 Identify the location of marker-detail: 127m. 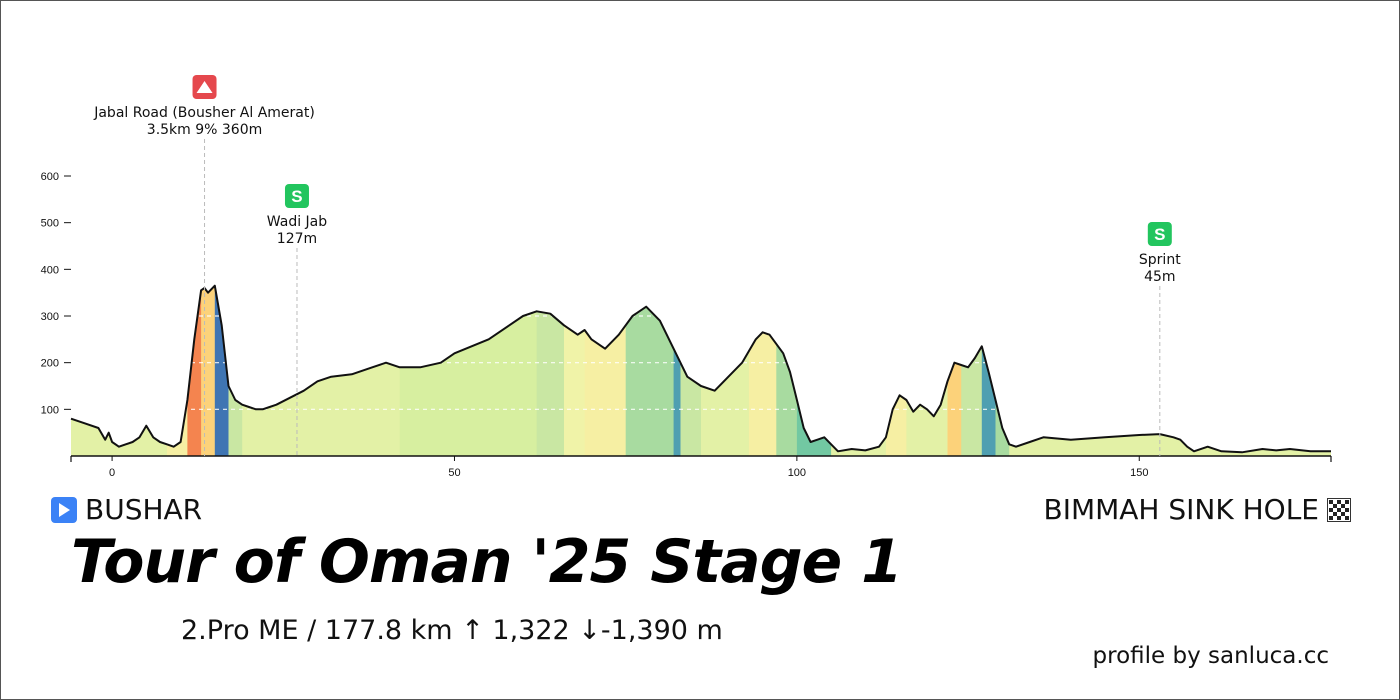
(297, 239).